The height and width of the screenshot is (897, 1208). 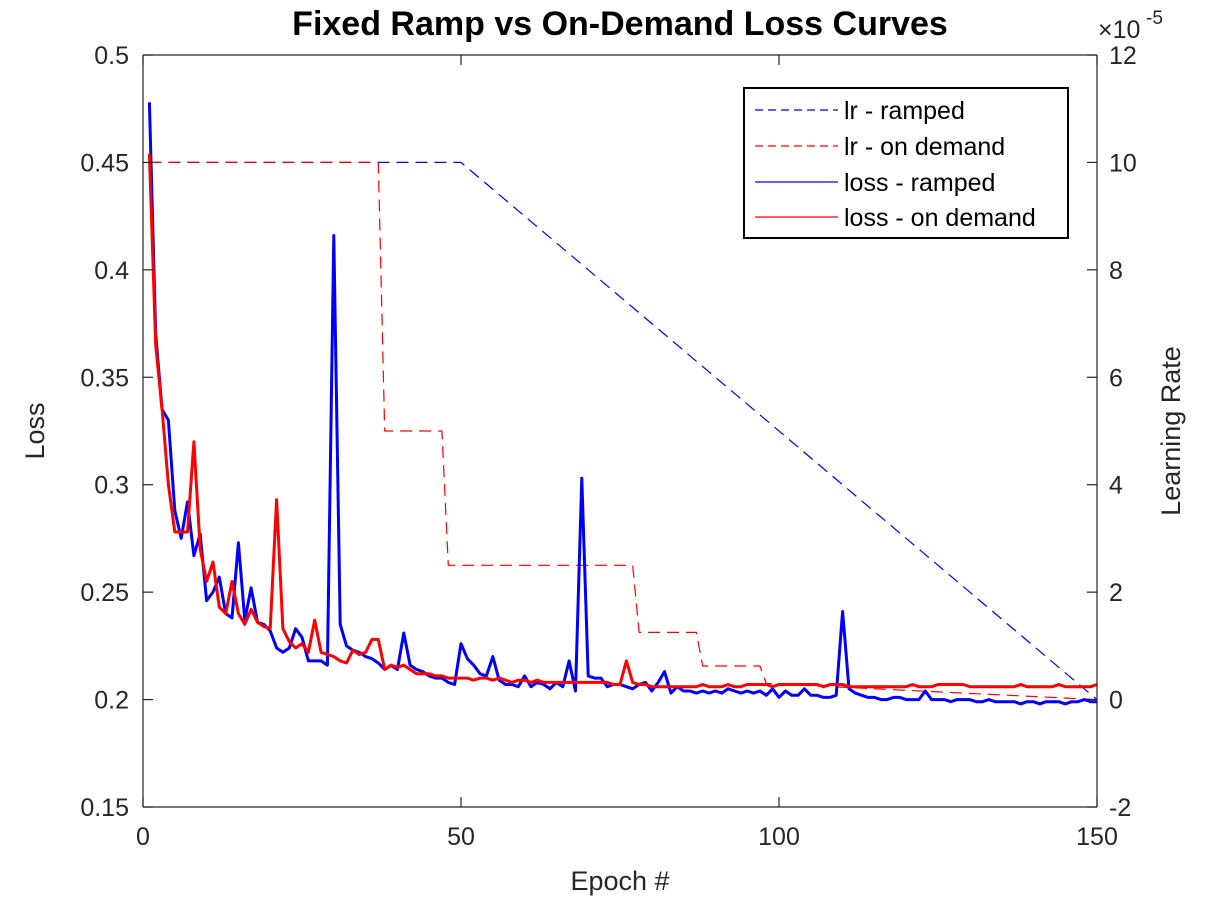 What do you see at coordinates (1119, 30) in the screenshot?
I see `y2-exponent-label: ×10` at bounding box center [1119, 30].